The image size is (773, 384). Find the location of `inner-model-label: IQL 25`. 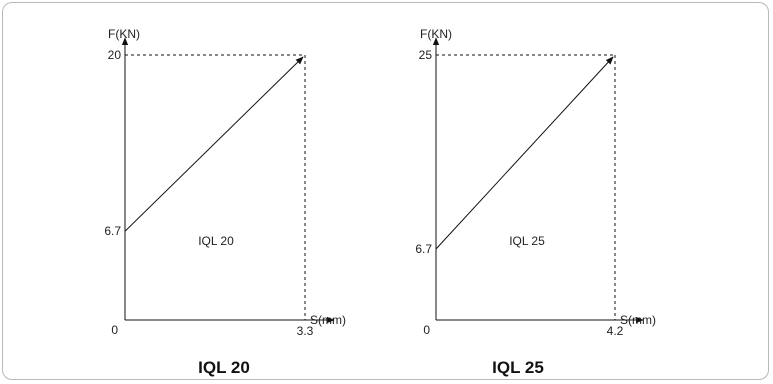

inner-model-label: IQL 25 is located at coordinates (527, 241).